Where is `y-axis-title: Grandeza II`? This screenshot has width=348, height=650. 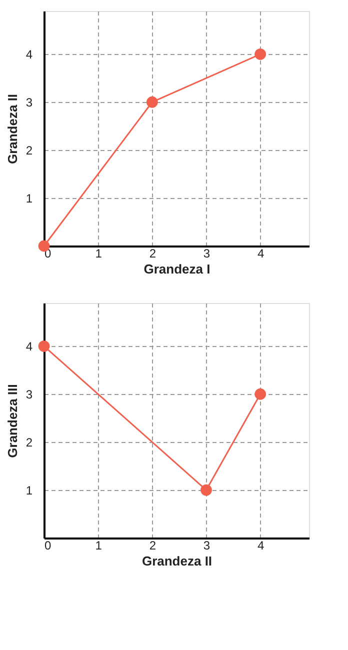 y-axis-title: Grandeza II is located at coordinates (12, 129).